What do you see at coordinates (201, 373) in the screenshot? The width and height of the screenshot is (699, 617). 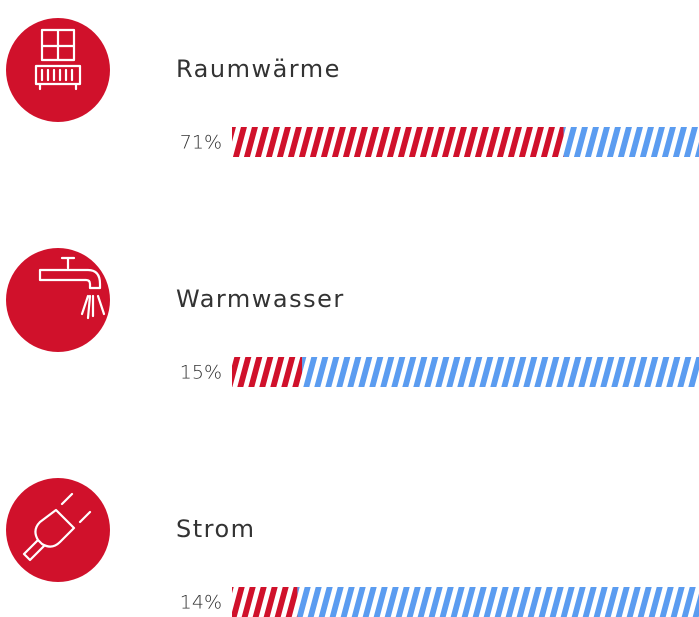 I see `value-label: 15%` at bounding box center [201, 373].